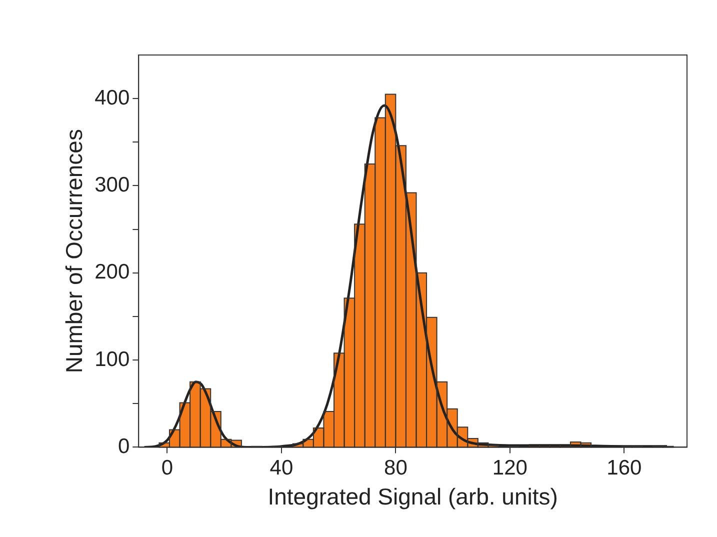 The height and width of the screenshot is (537, 717). What do you see at coordinates (124, 446) in the screenshot?
I see `y-tick-label: 0` at bounding box center [124, 446].